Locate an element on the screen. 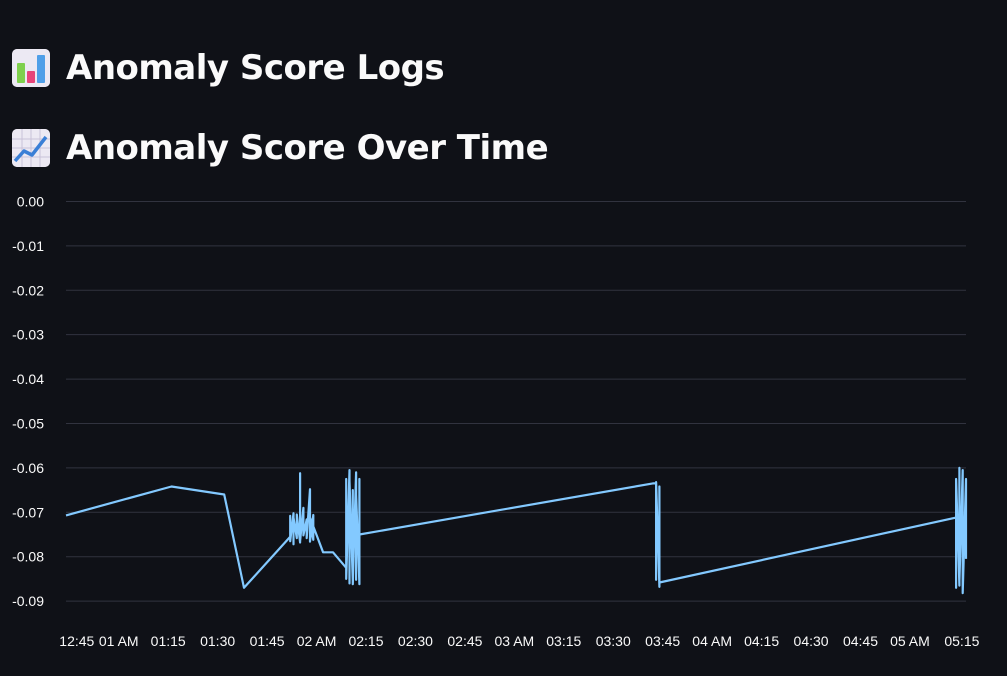 The image size is (1007, 676). page-title-text: Anomaly Score Logs is located at coordinates (255, 68).